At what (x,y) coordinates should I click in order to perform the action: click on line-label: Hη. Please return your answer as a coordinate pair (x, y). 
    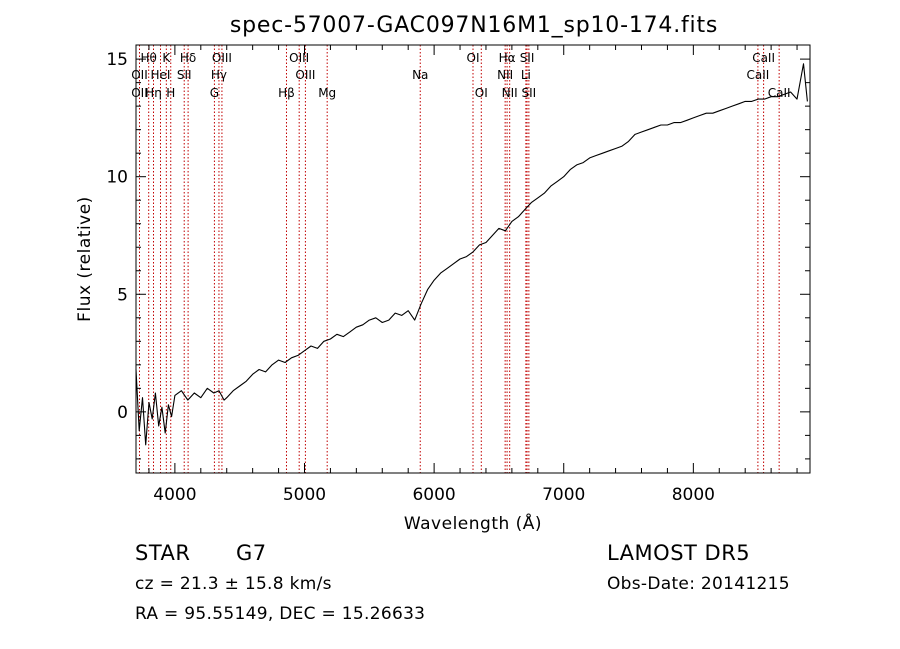
    Looking at the image, I should click on (153, 93).